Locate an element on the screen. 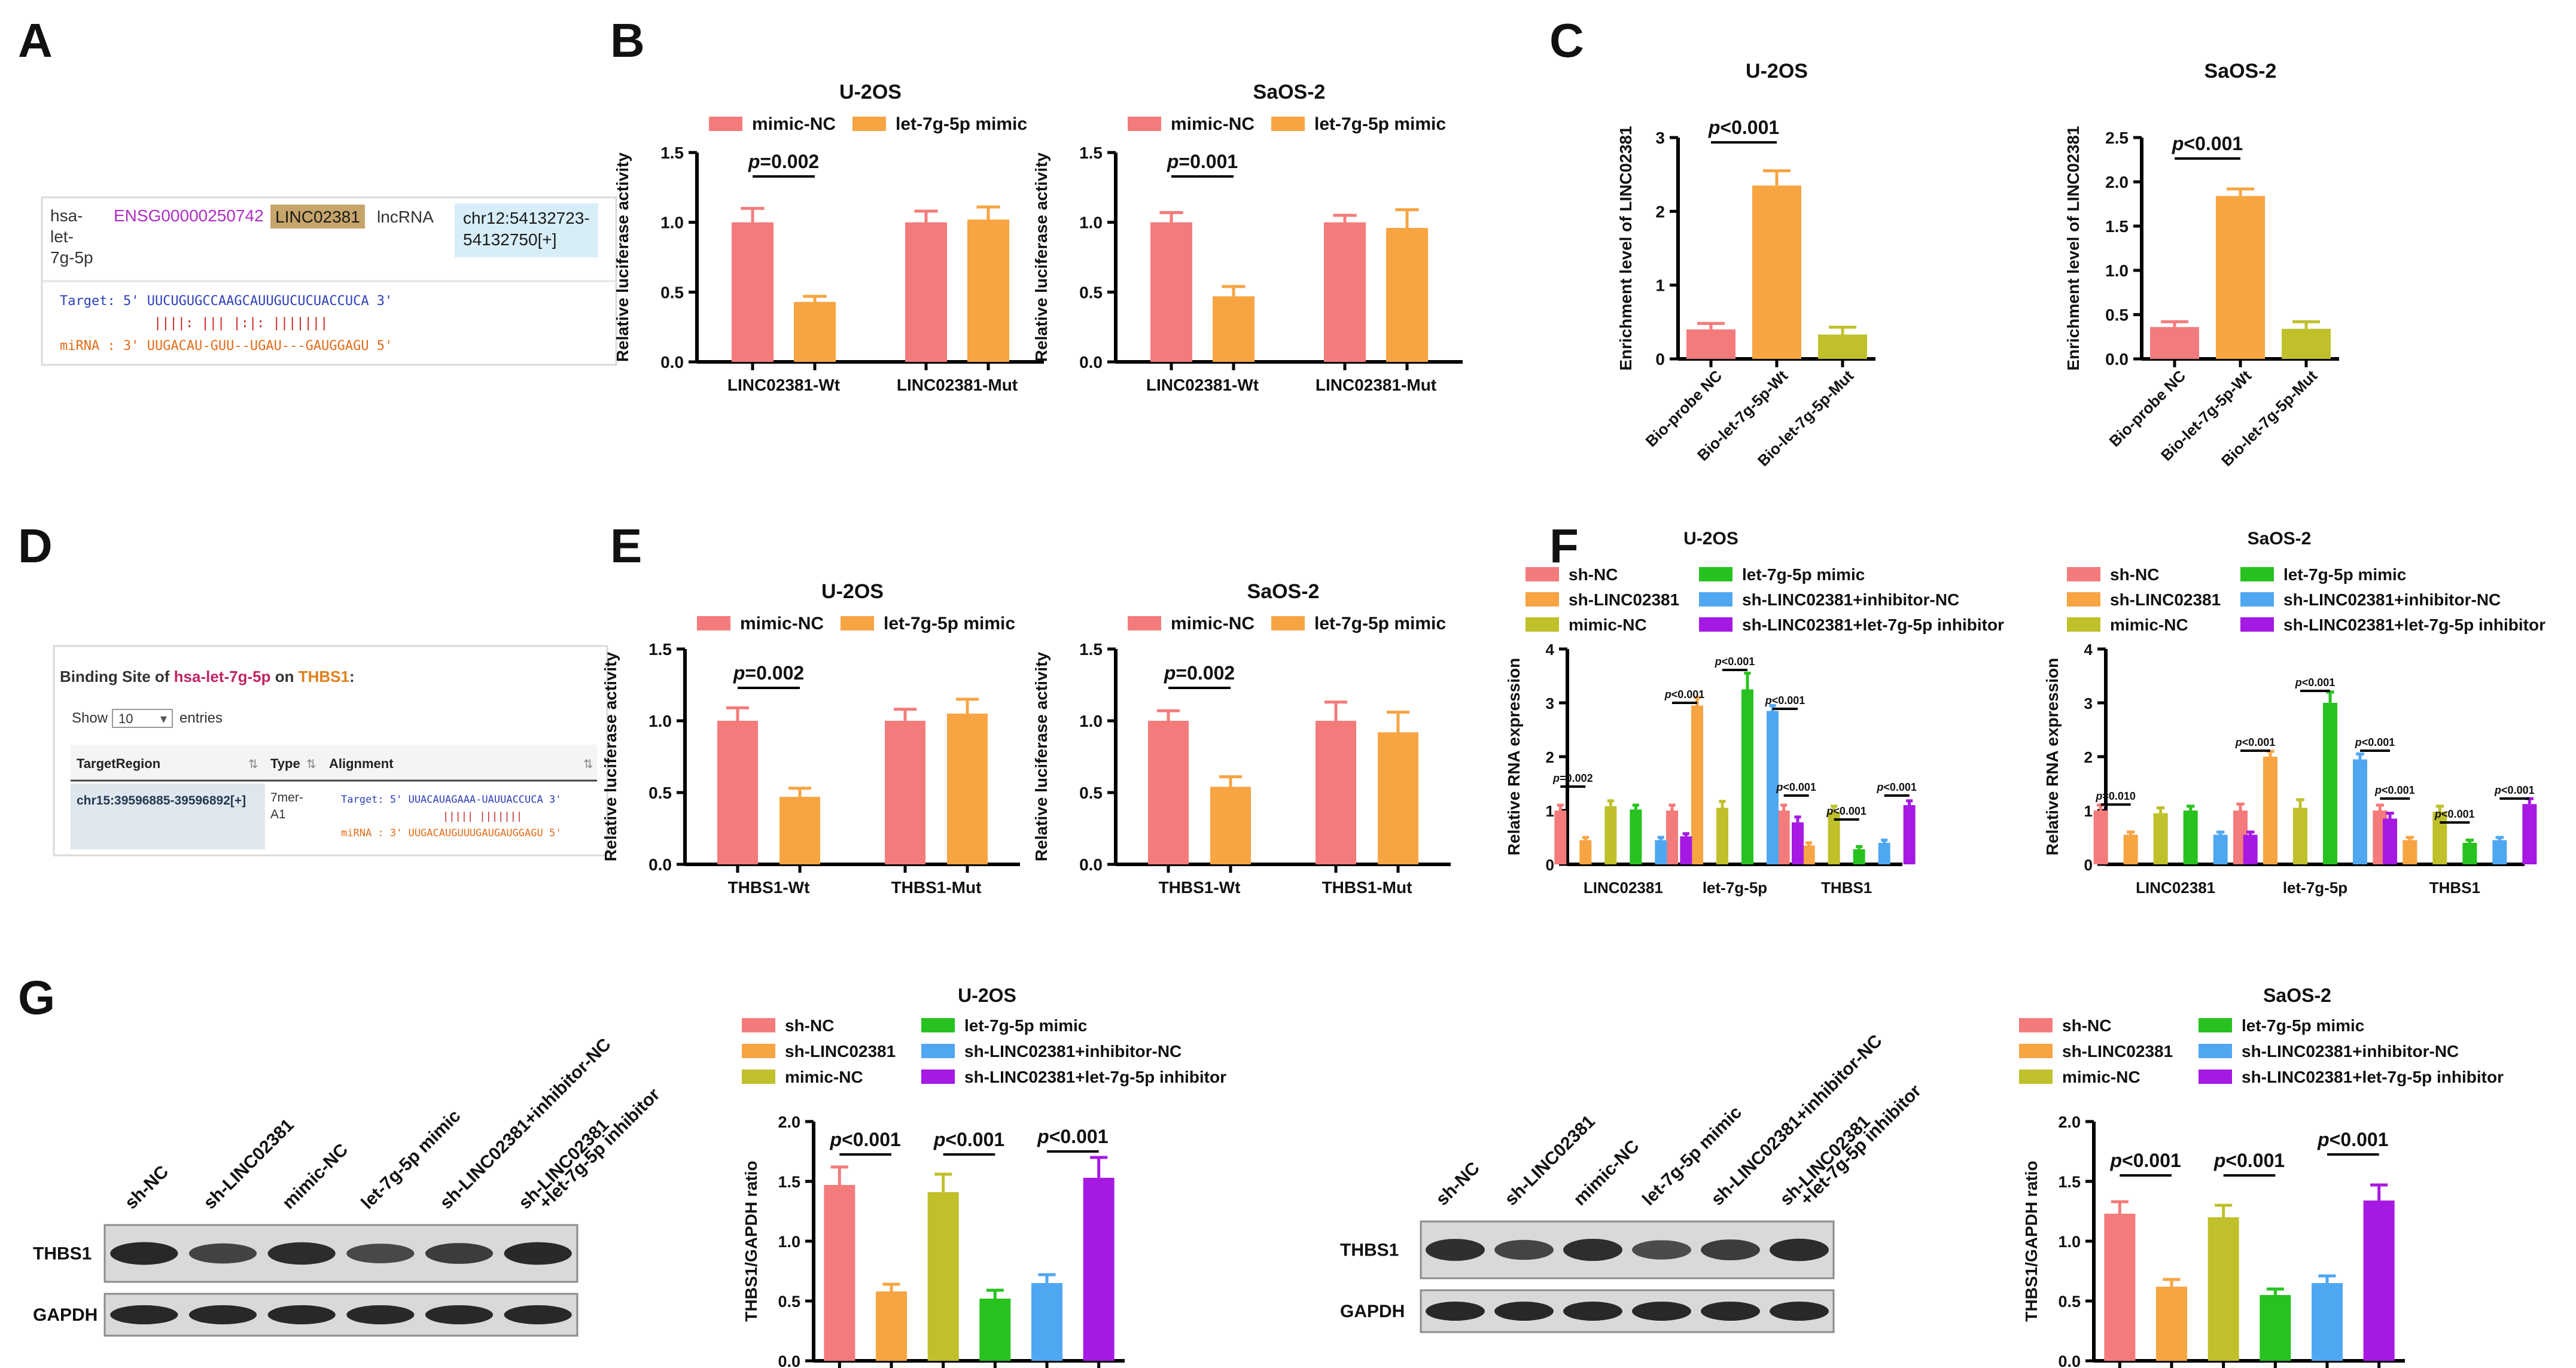 The height and width of the screenshot is (1368, 2576). p-value-label: p=0.002 is located at coordinates (768, 673).